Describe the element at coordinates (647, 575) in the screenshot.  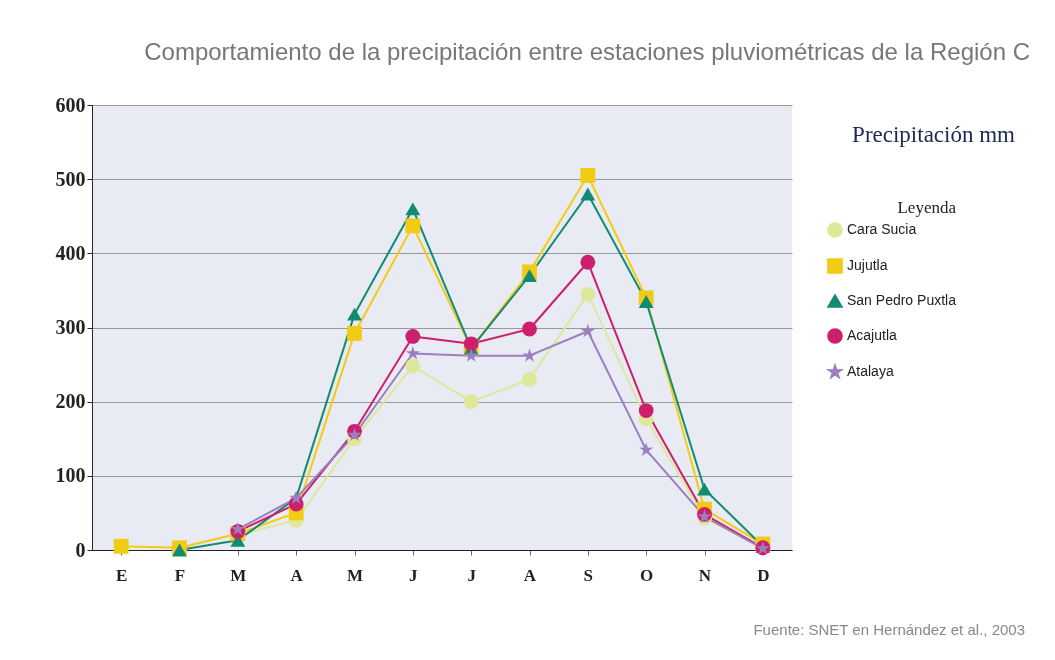
I see `x-tick-label: O` at that location.